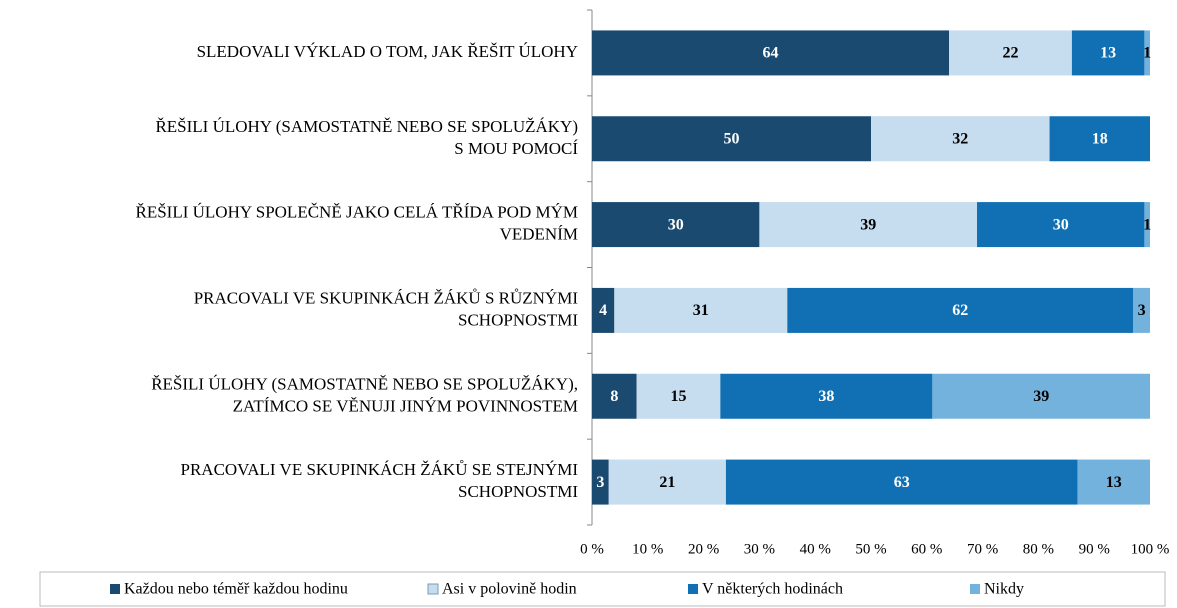 The height and width of the screenshot is (608, 1177). Describe the element at coordinates (1094, 549) in the screenshot. I see `x-tick-label: 90 %` at that location.